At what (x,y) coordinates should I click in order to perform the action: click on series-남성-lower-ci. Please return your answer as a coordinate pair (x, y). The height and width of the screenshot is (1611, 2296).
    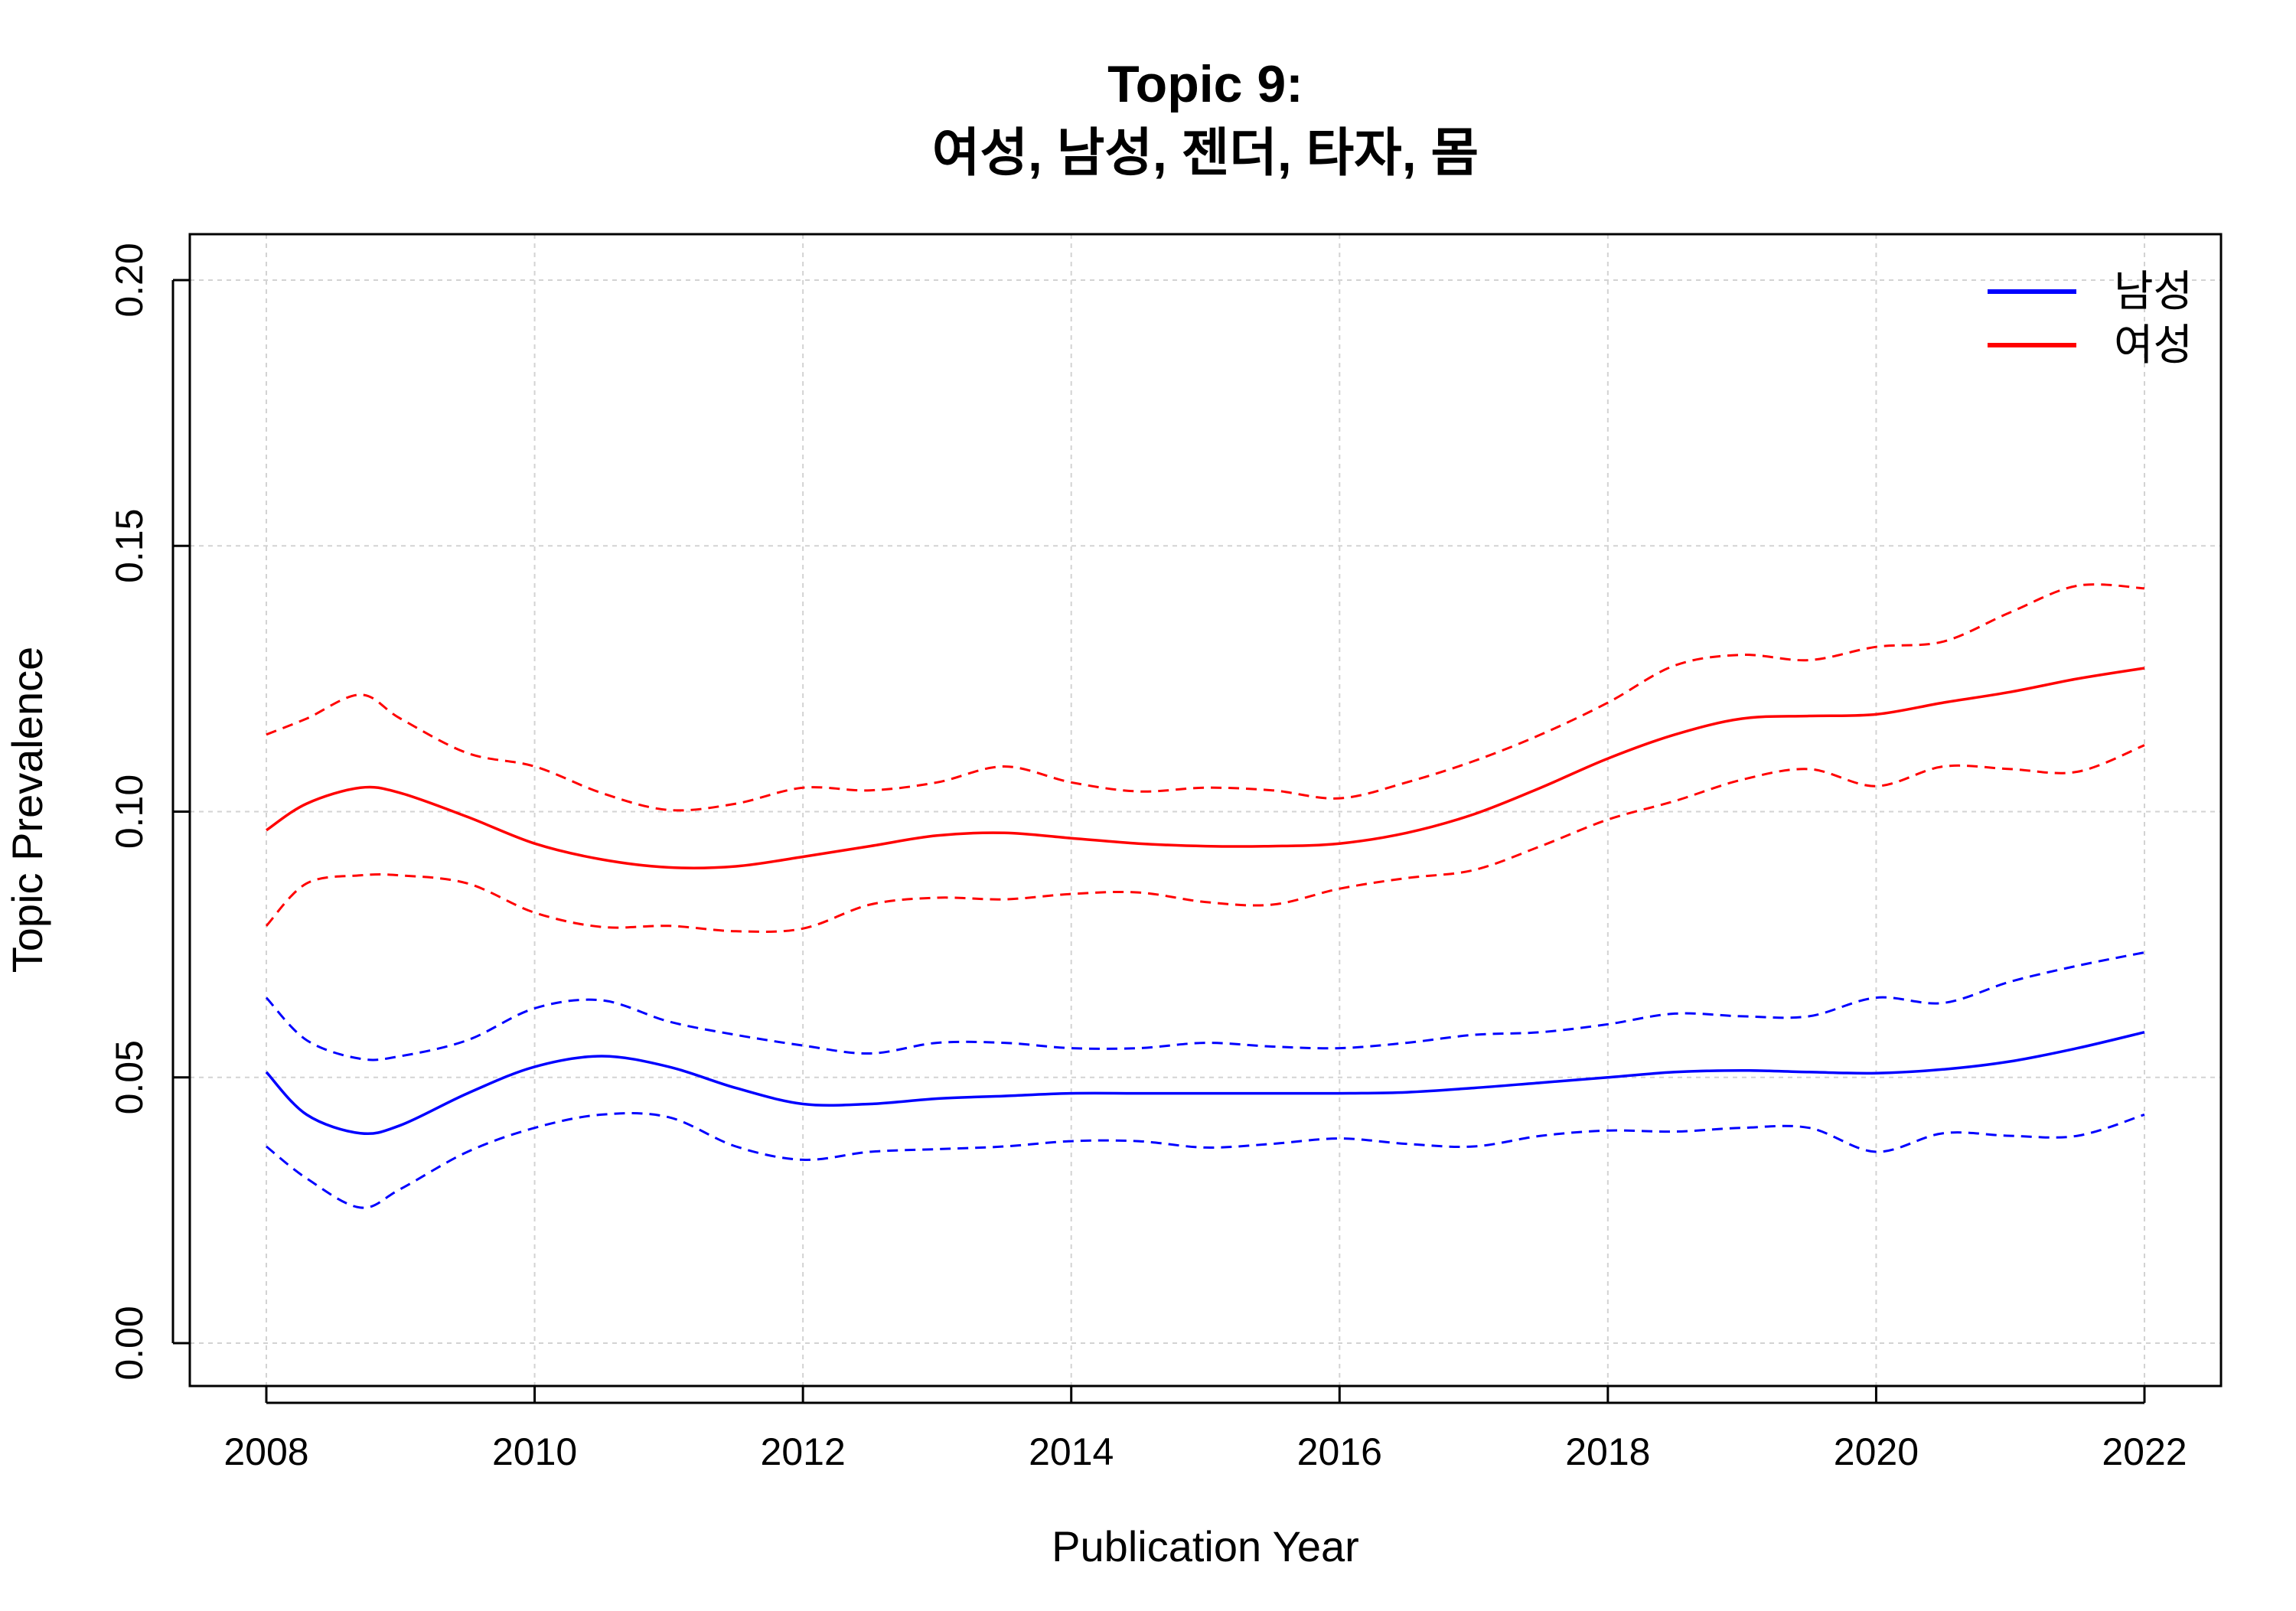
    Looking at the image, I should click on (1205, 1160).